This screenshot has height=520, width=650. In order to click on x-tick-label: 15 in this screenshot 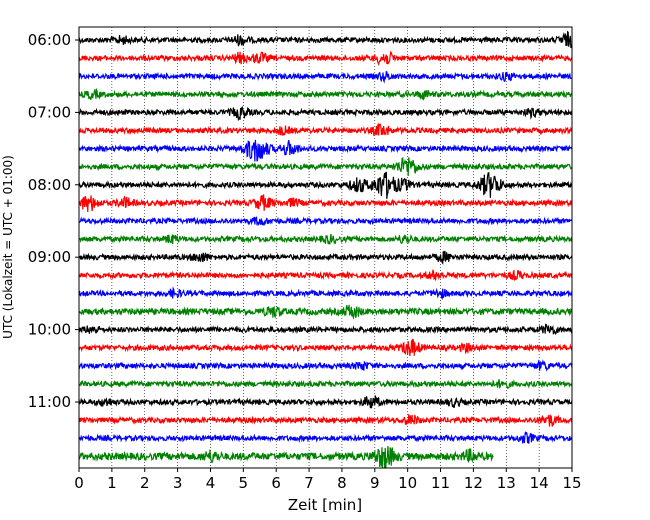, I will do `click(571, 483)`.